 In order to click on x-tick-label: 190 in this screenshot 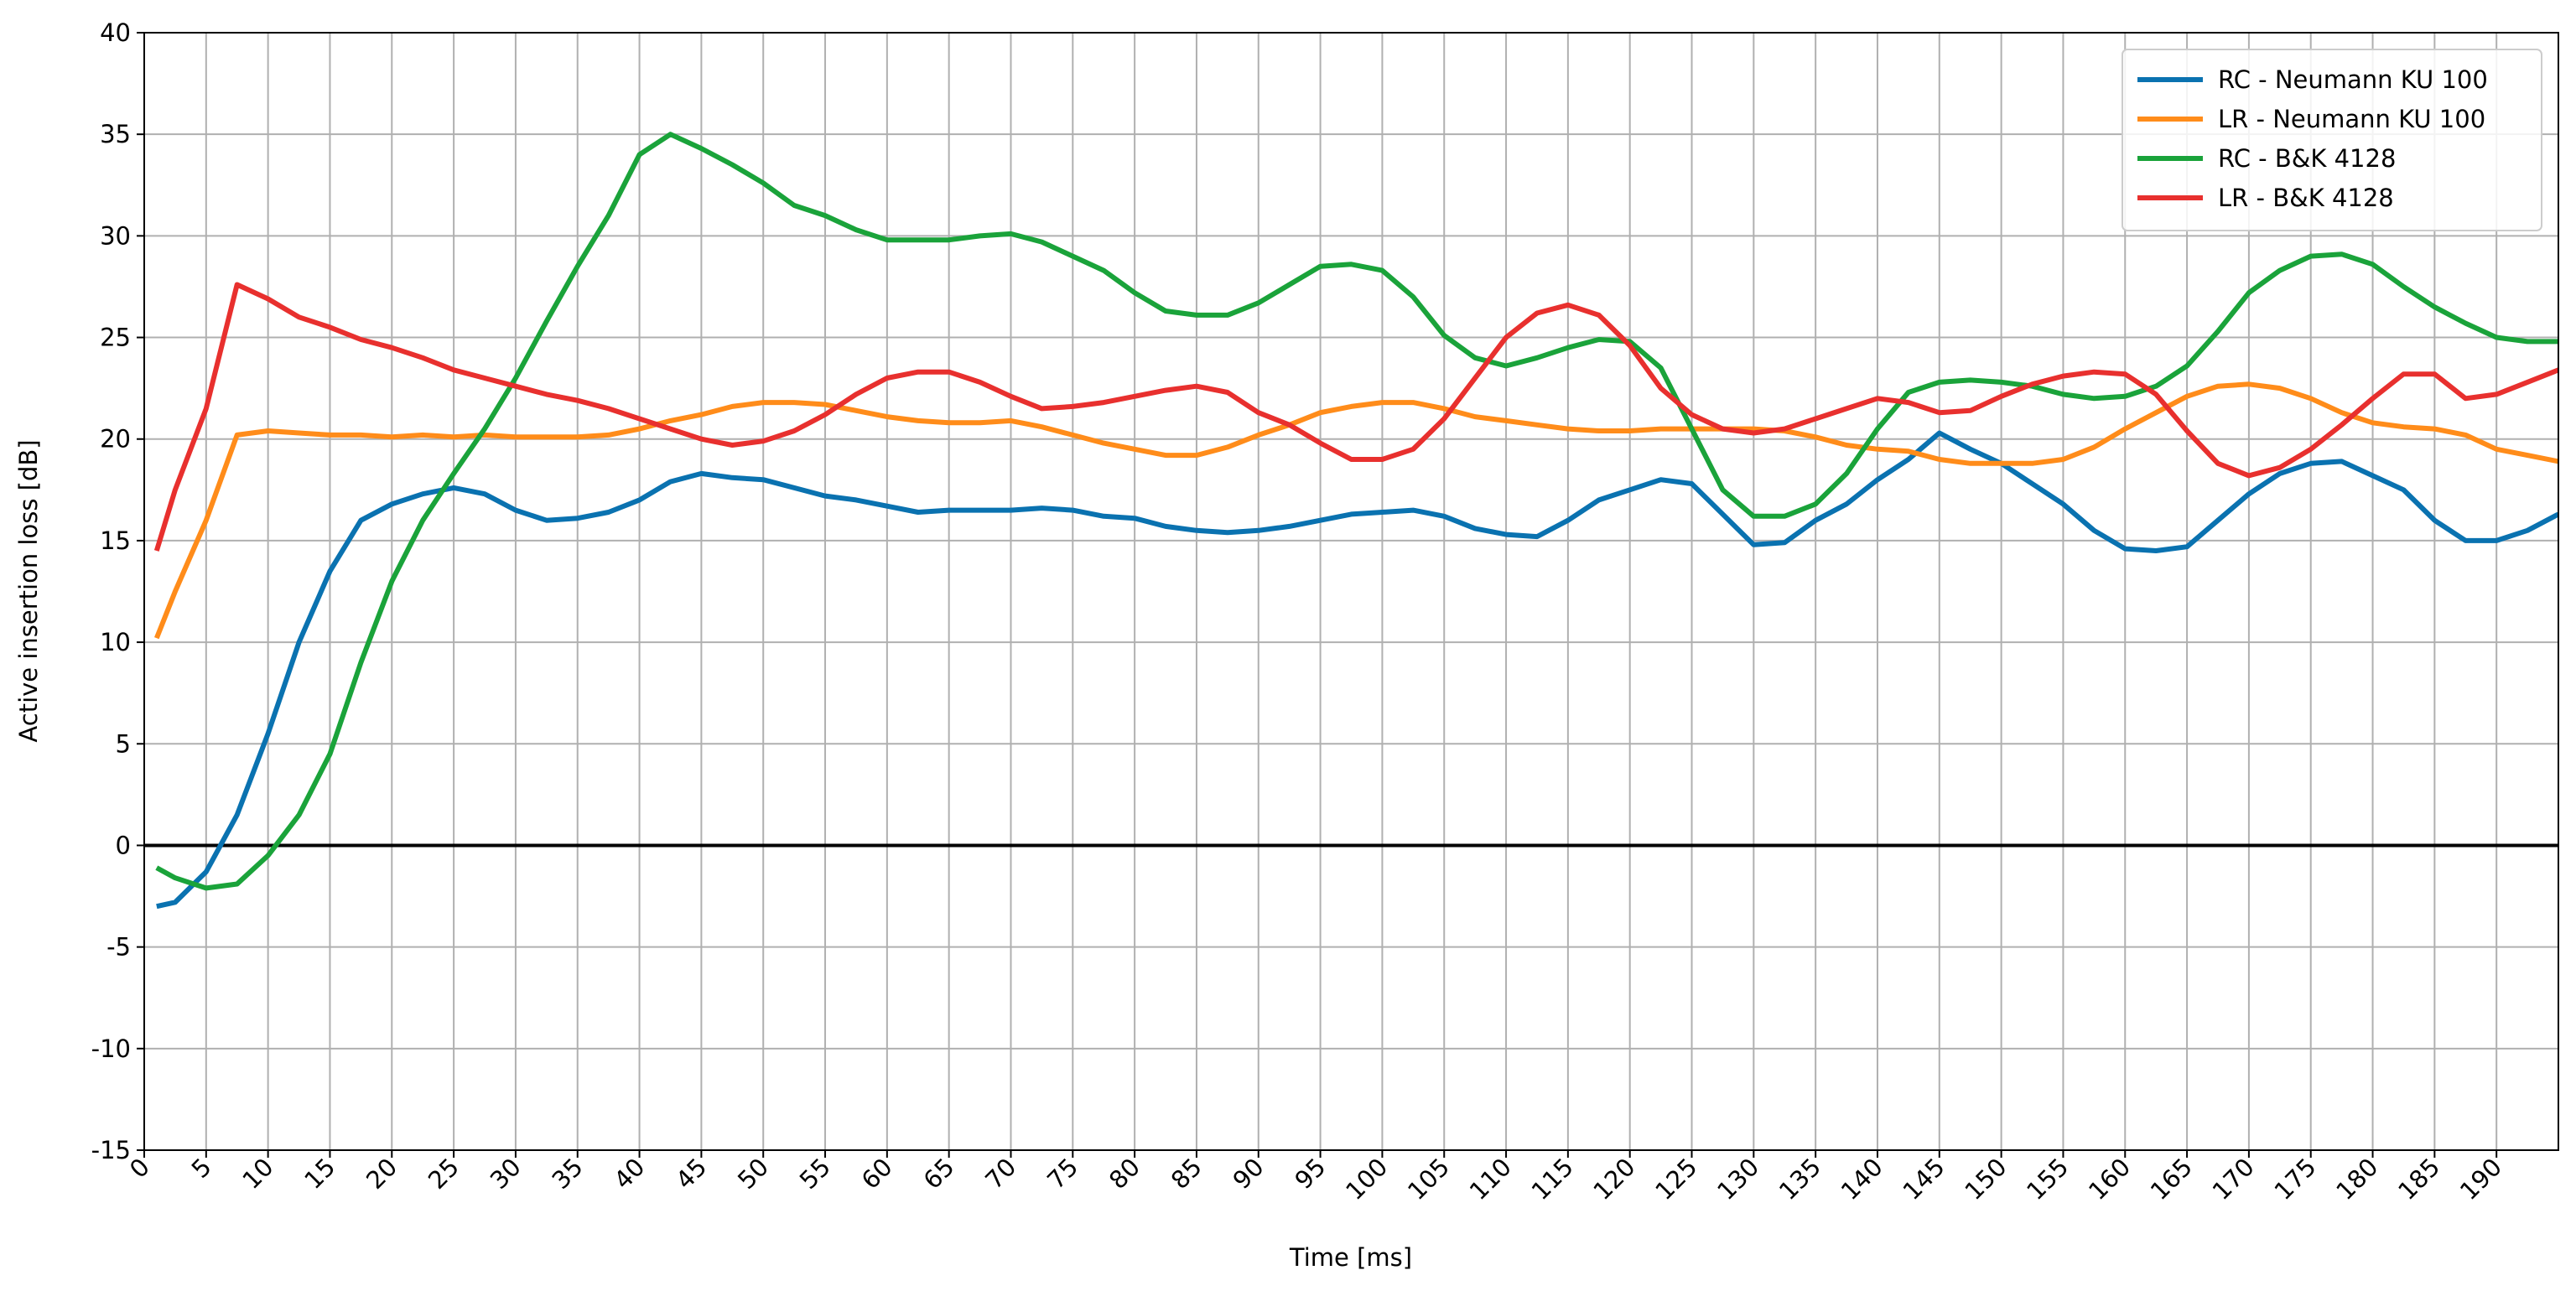, I will do `click(2480, 1179)`.